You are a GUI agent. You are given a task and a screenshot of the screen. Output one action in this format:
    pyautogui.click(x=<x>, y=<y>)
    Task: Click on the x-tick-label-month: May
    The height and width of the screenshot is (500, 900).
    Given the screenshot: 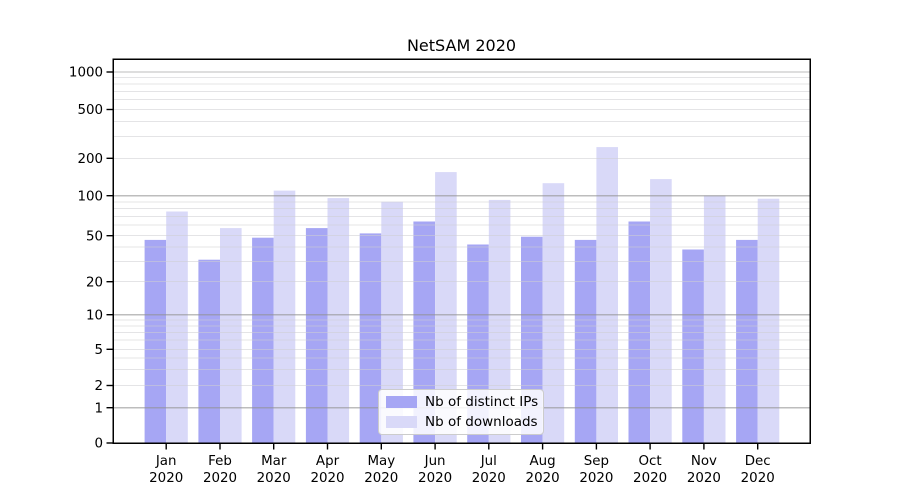 What is the action you would take?
    pyautogui.click(x=381, y=461)
    